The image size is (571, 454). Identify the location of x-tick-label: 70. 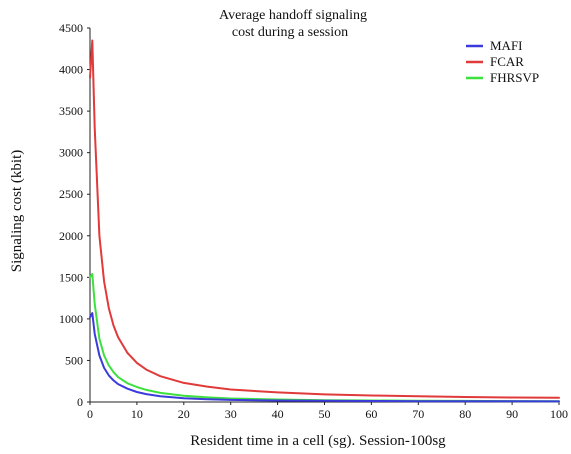
(418, 414).